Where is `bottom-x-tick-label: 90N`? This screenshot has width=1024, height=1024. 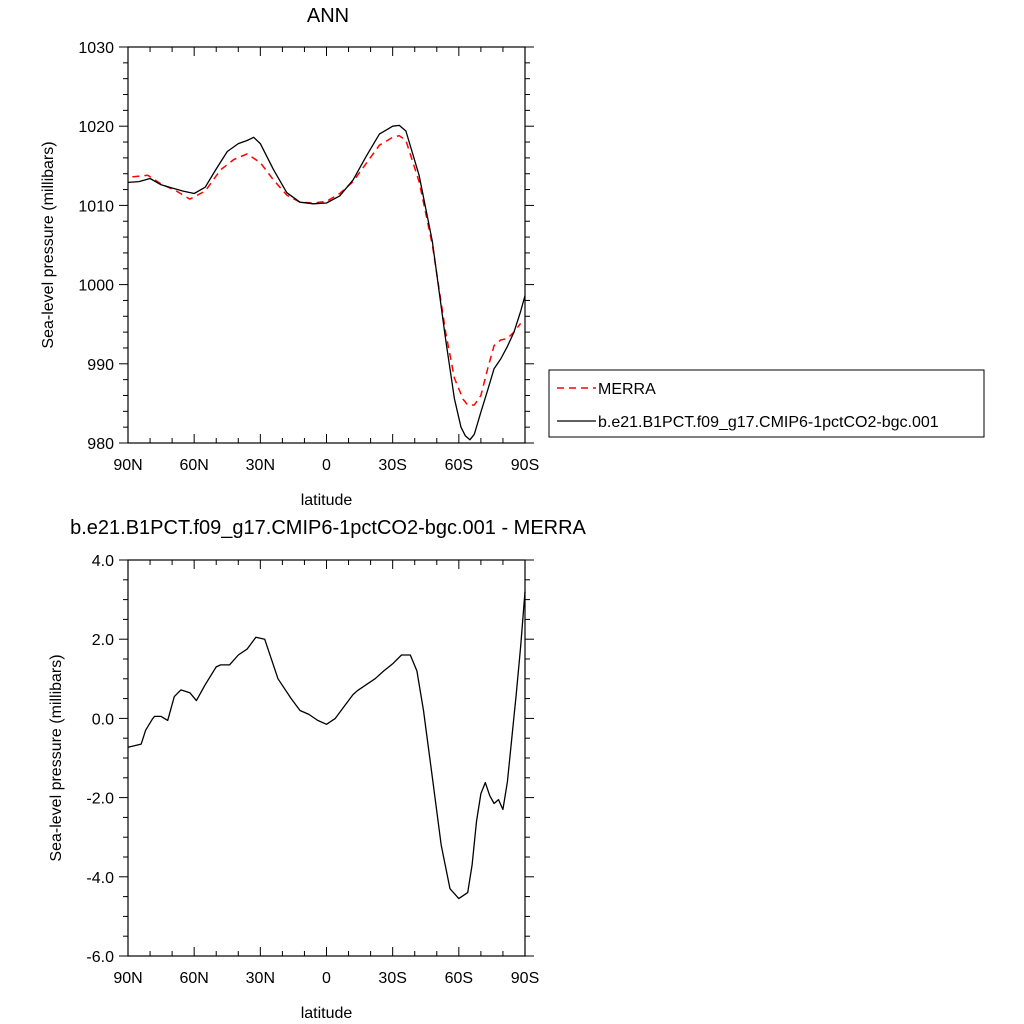 bottom-x-tick-label: 90N is located at coordinates (127, 978).